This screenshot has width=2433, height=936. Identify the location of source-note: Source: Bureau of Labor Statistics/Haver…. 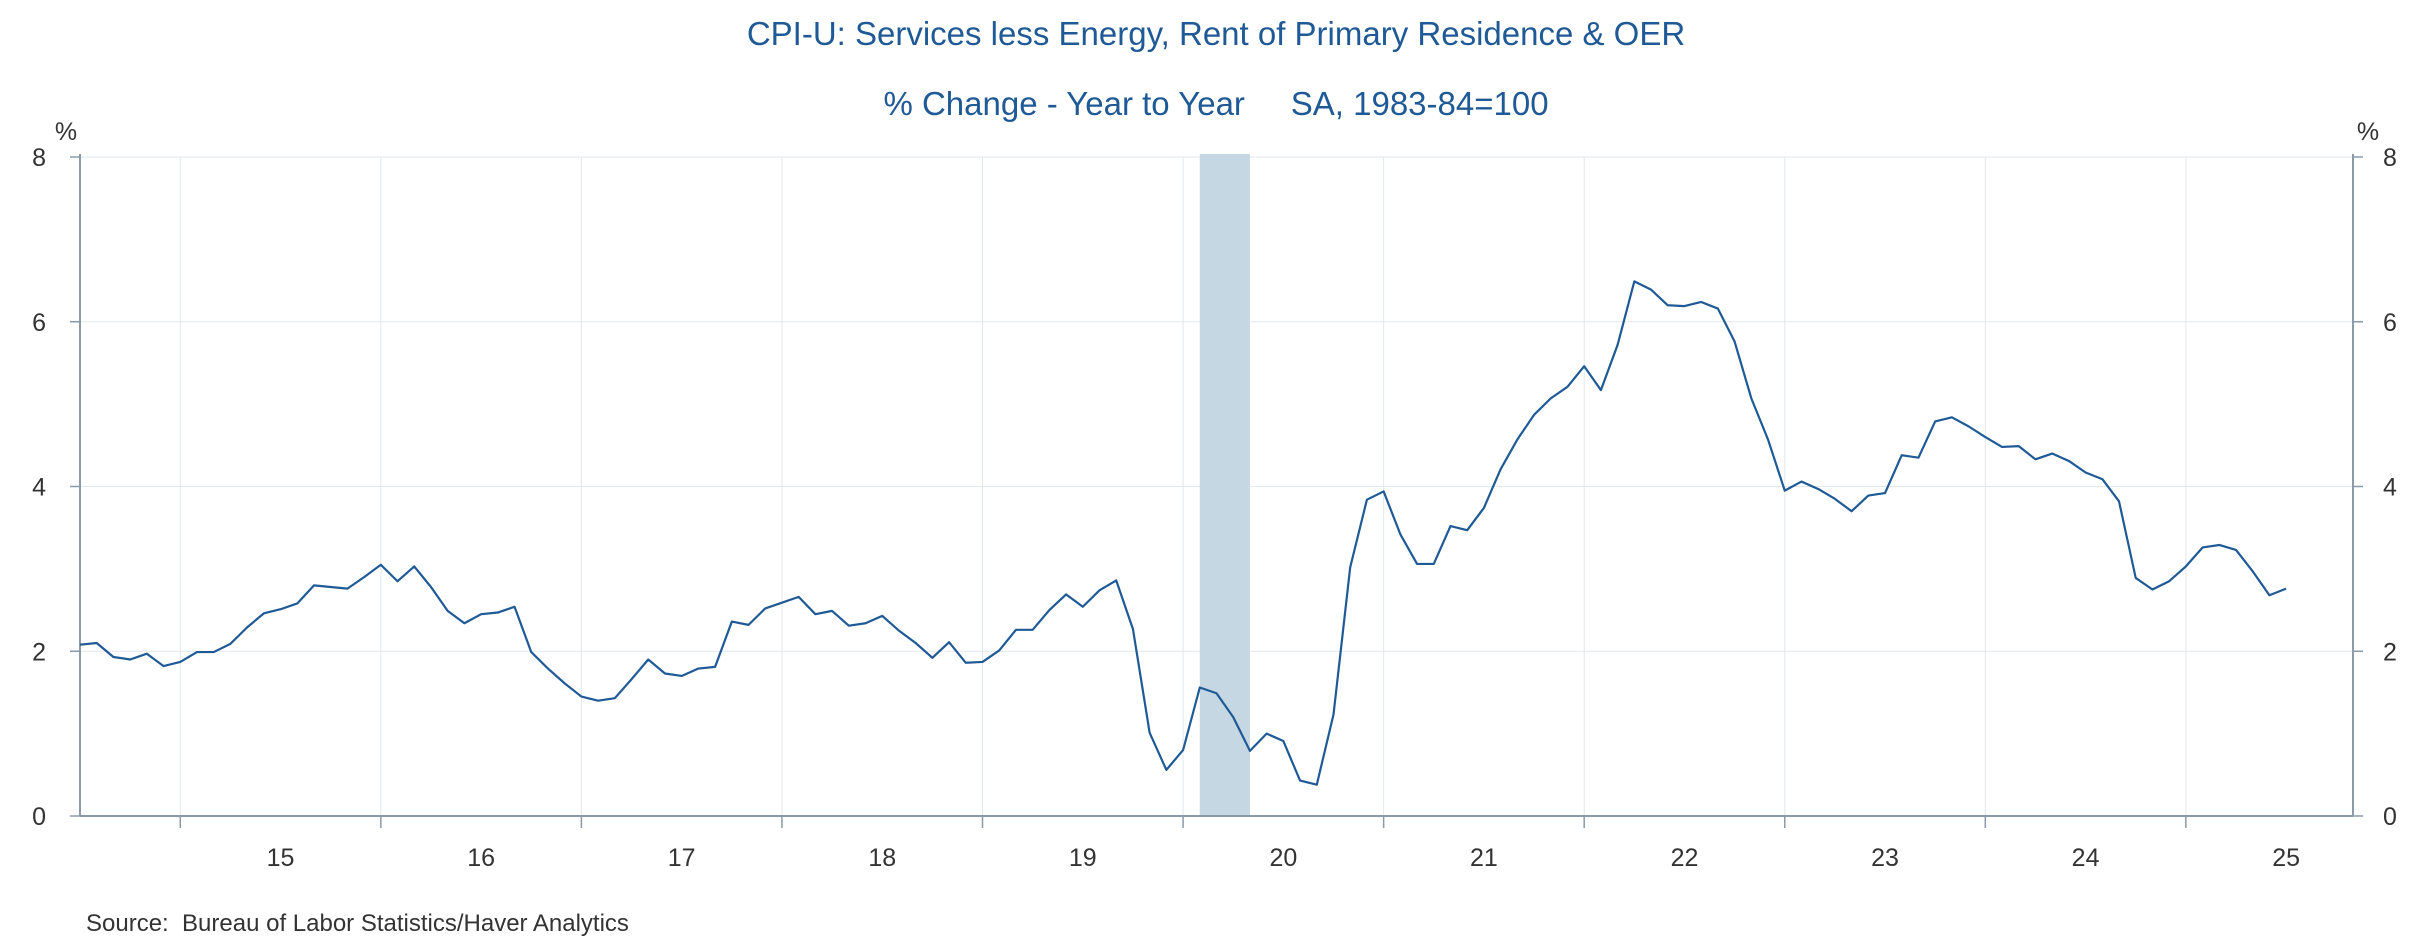
(357, 923).